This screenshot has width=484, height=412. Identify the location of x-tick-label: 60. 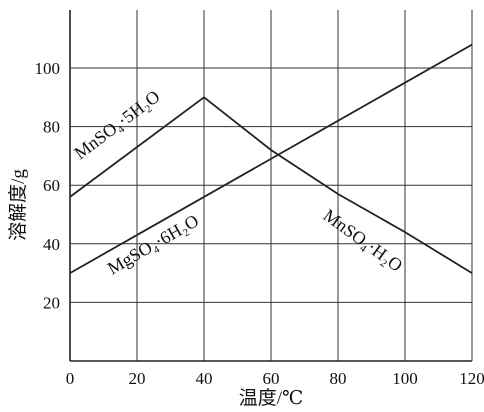
(271, 378).